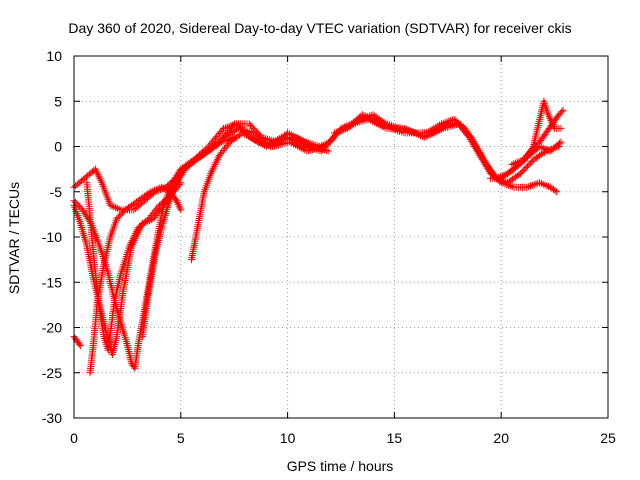  I want to click on y-tick-label: -5, so click(56, 192).